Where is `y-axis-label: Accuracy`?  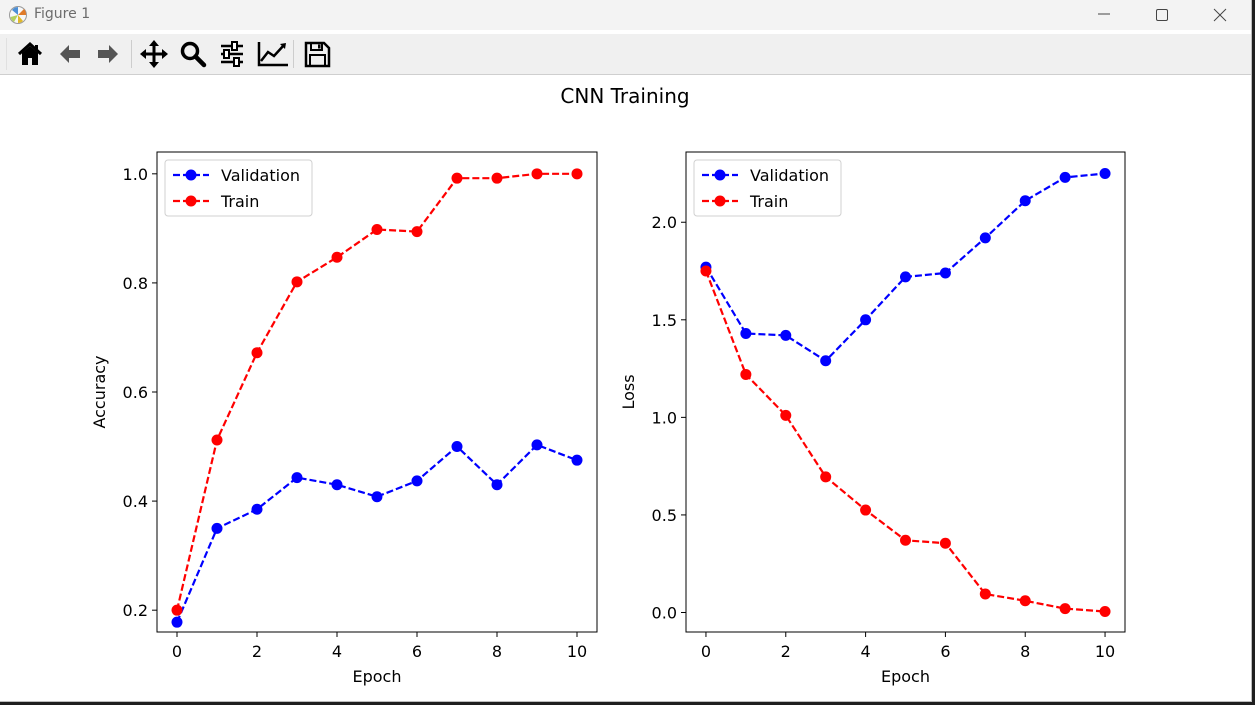
y-axis-label: Accuracy is located at coordinates (99, 391).